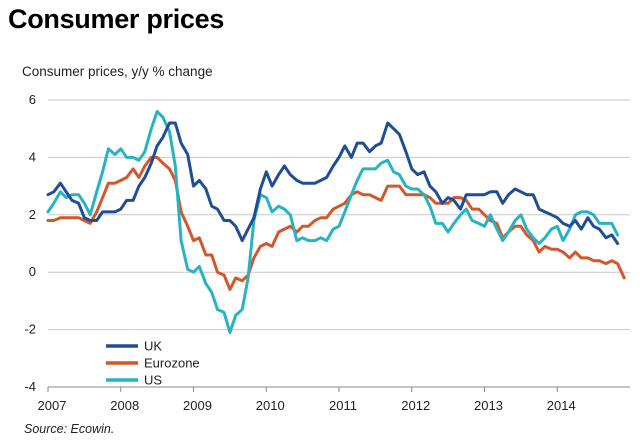 The image size is (640, 447). Describe the element at coordinates (32, 156) in the screenshot. I see `y-tick-label: 4` at that location.